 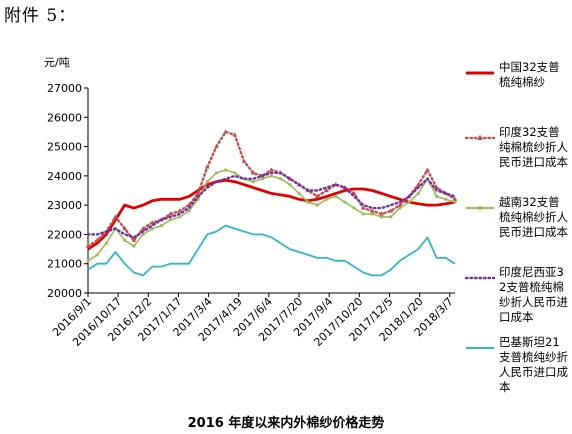 I want to click on attachment-label: 附件 5：, so click(x=40, y=16).